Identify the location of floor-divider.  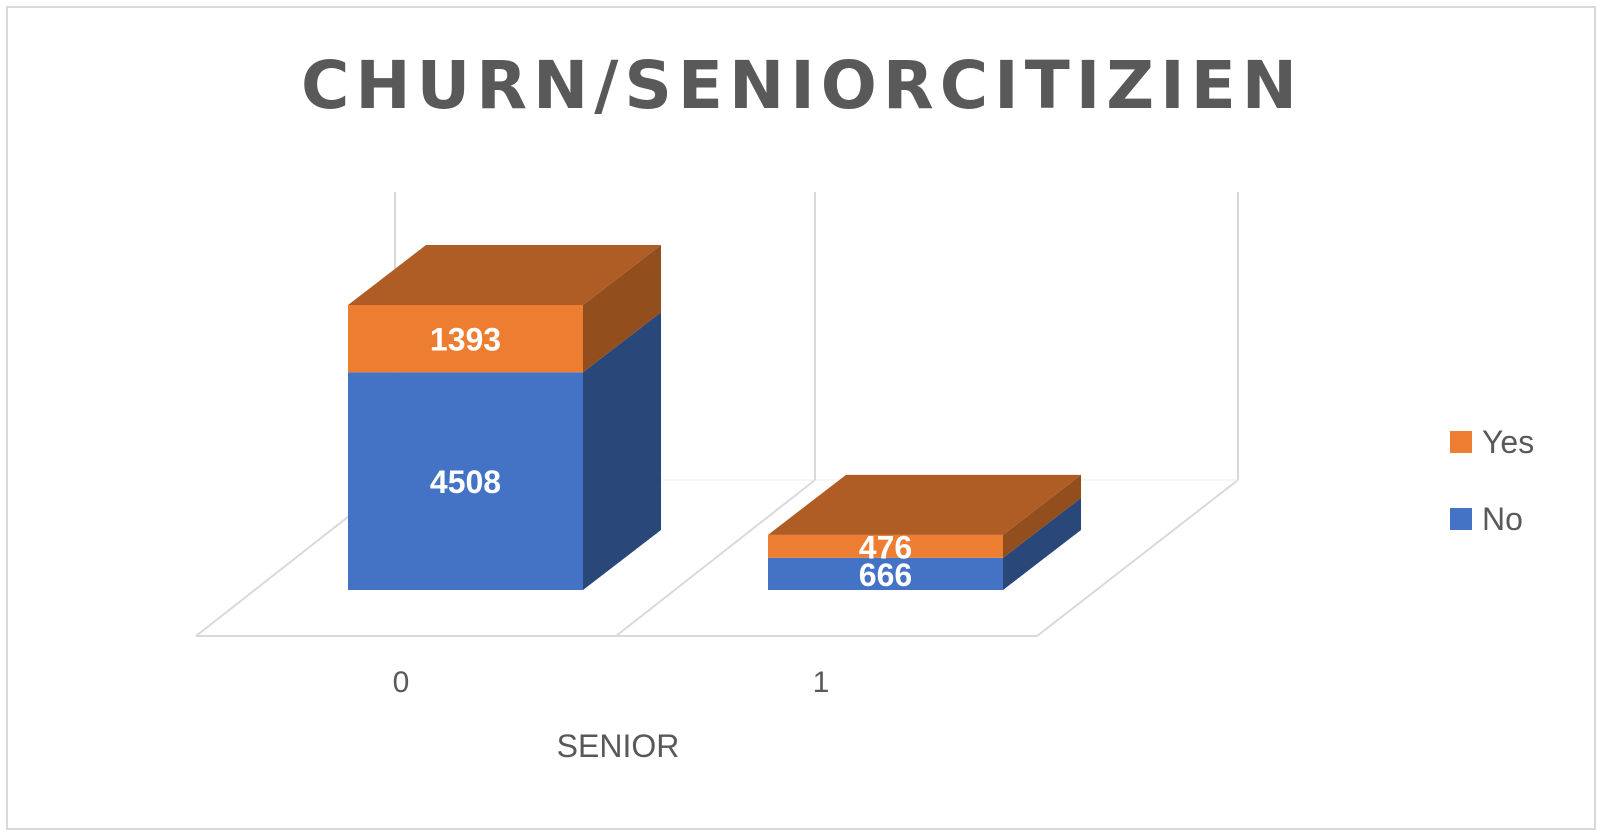
(715, 558).